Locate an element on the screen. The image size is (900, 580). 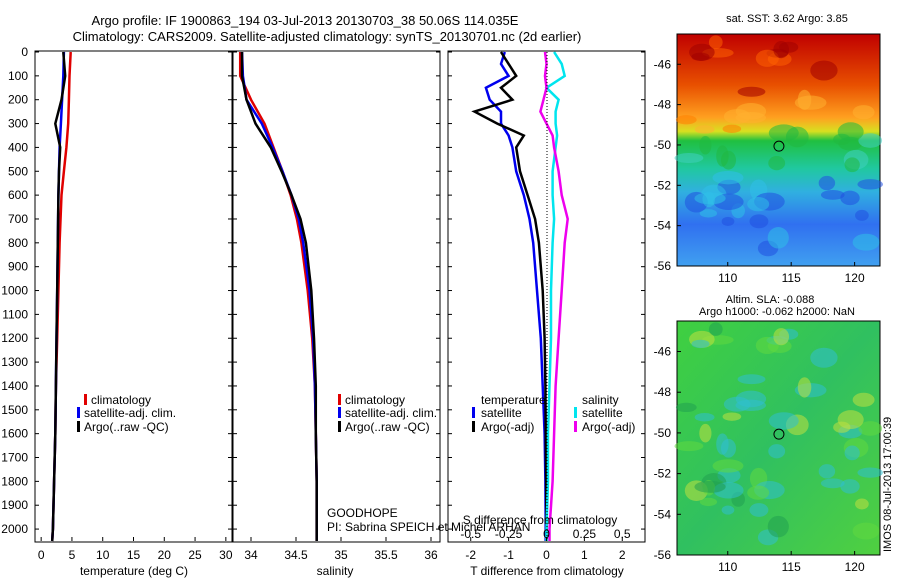
depth-tick-label: 800 is located at coordinates (18, 243).